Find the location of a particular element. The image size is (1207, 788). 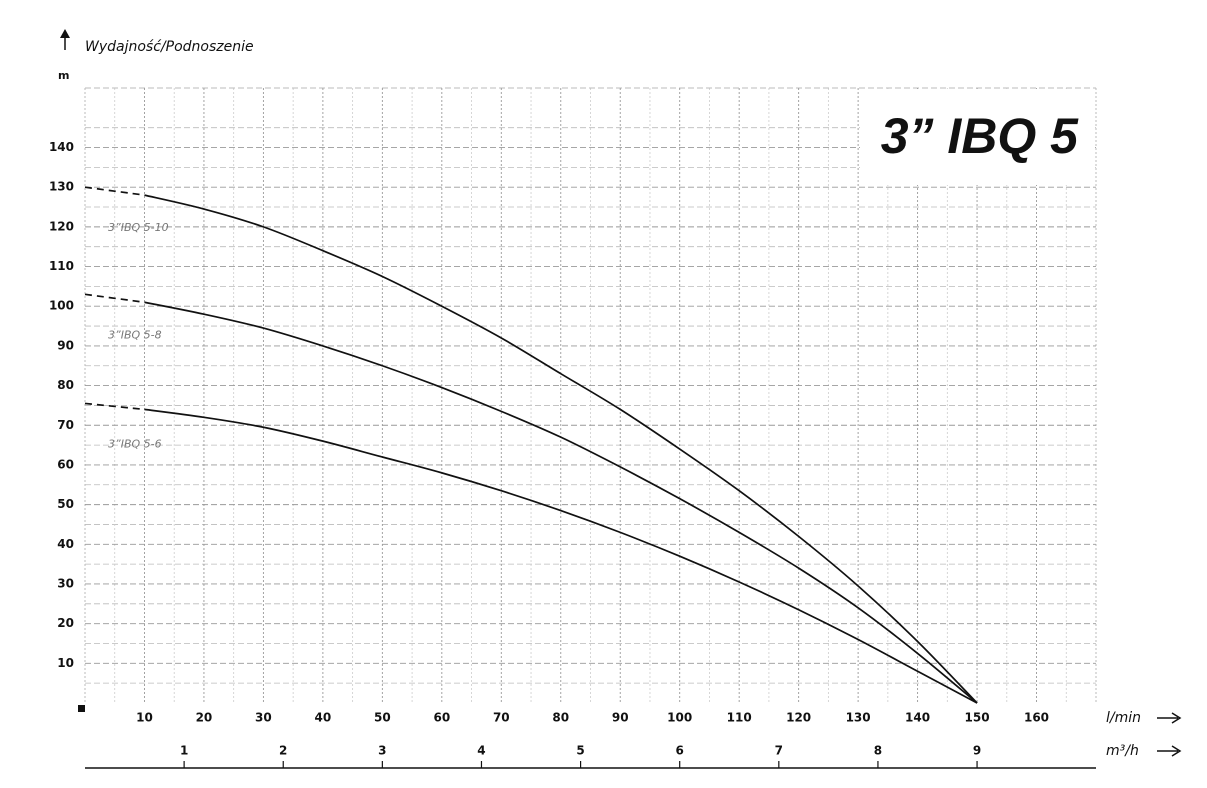

series-label: 3”IBQ 5-6 is located at coordinates (135, 443).